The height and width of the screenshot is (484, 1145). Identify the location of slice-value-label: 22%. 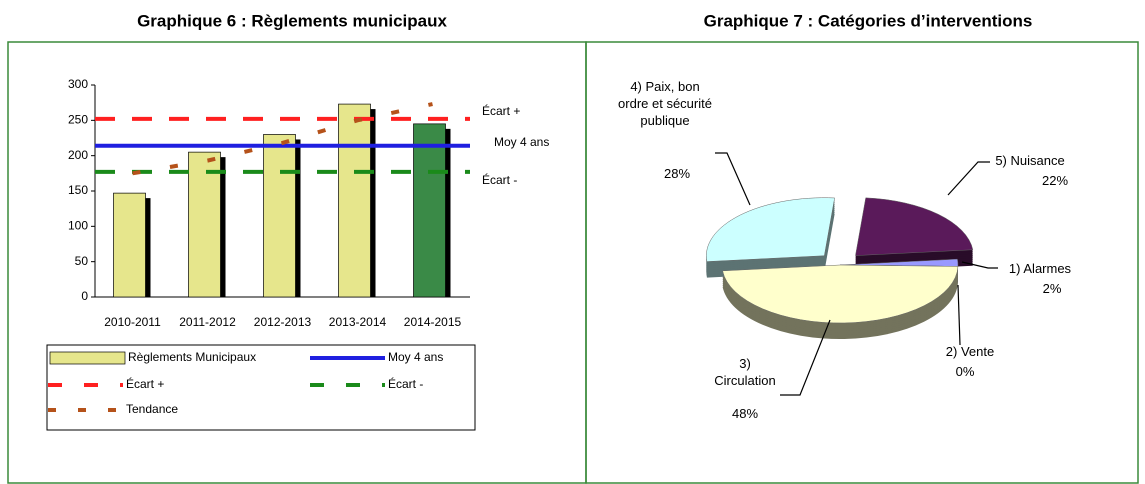
(1055, 180).